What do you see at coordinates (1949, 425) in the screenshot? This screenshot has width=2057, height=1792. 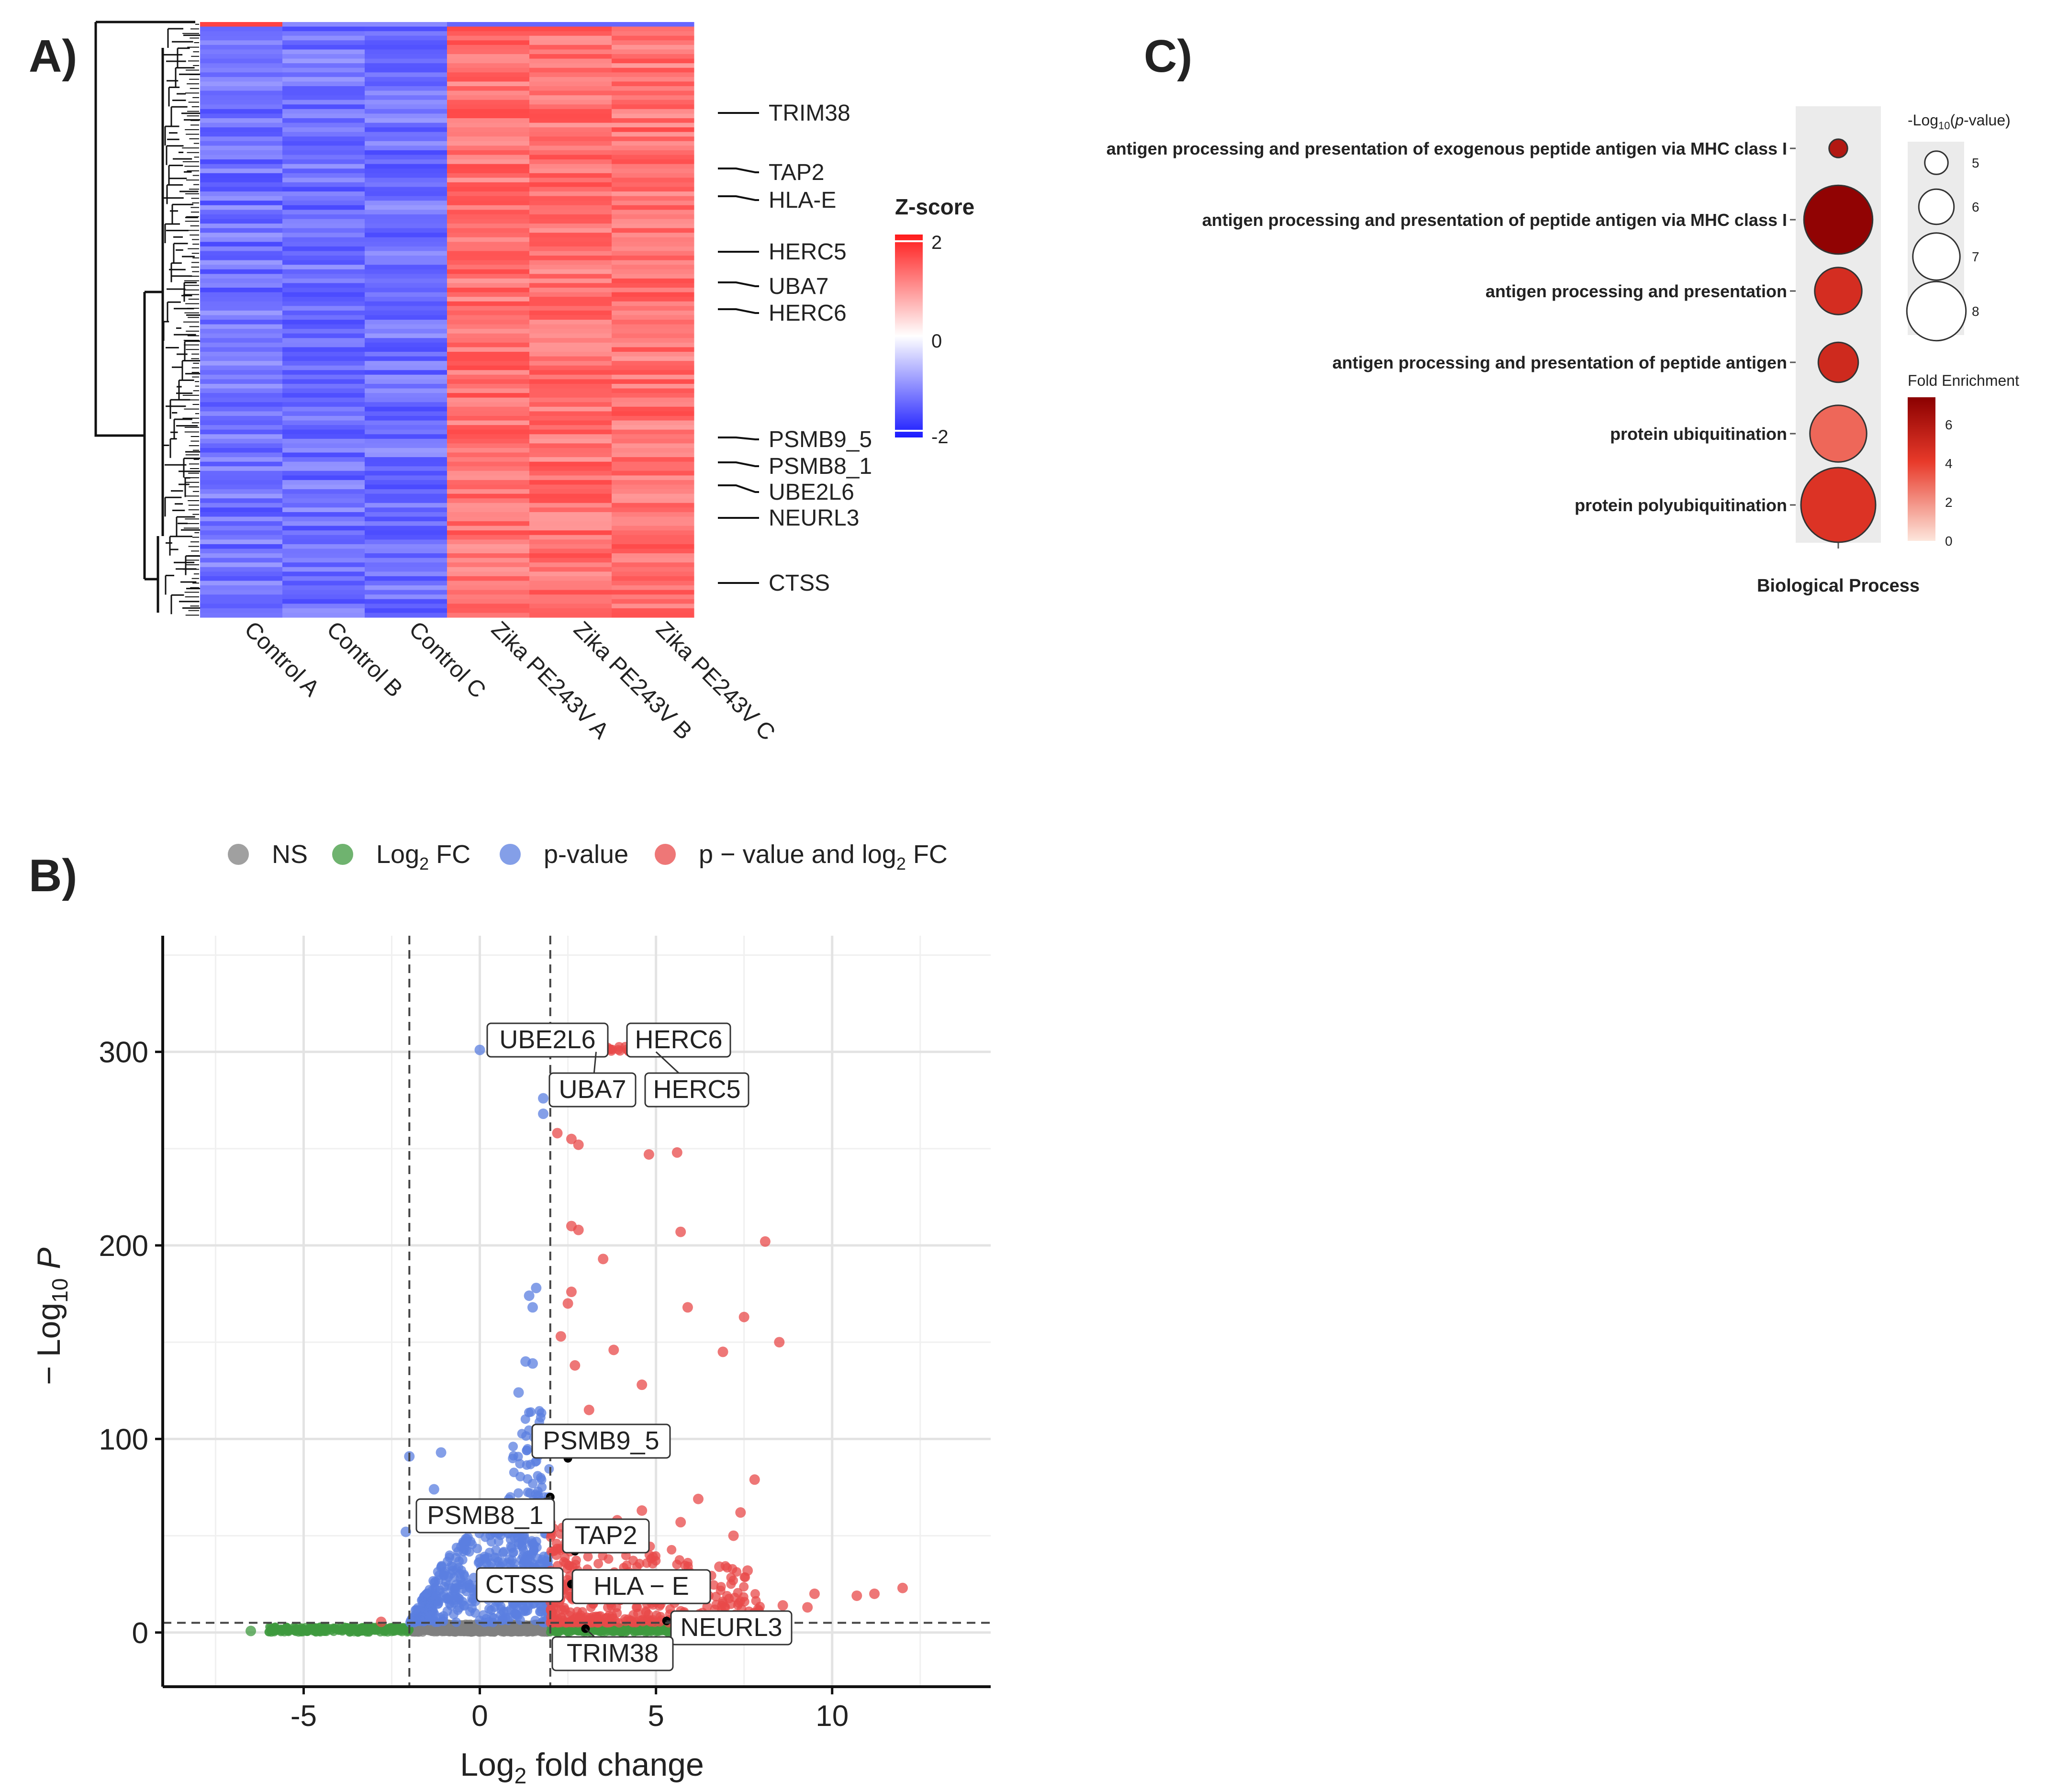 I see `fold-enrichment-tick-label: 6` at bounding box center [1949, 425].